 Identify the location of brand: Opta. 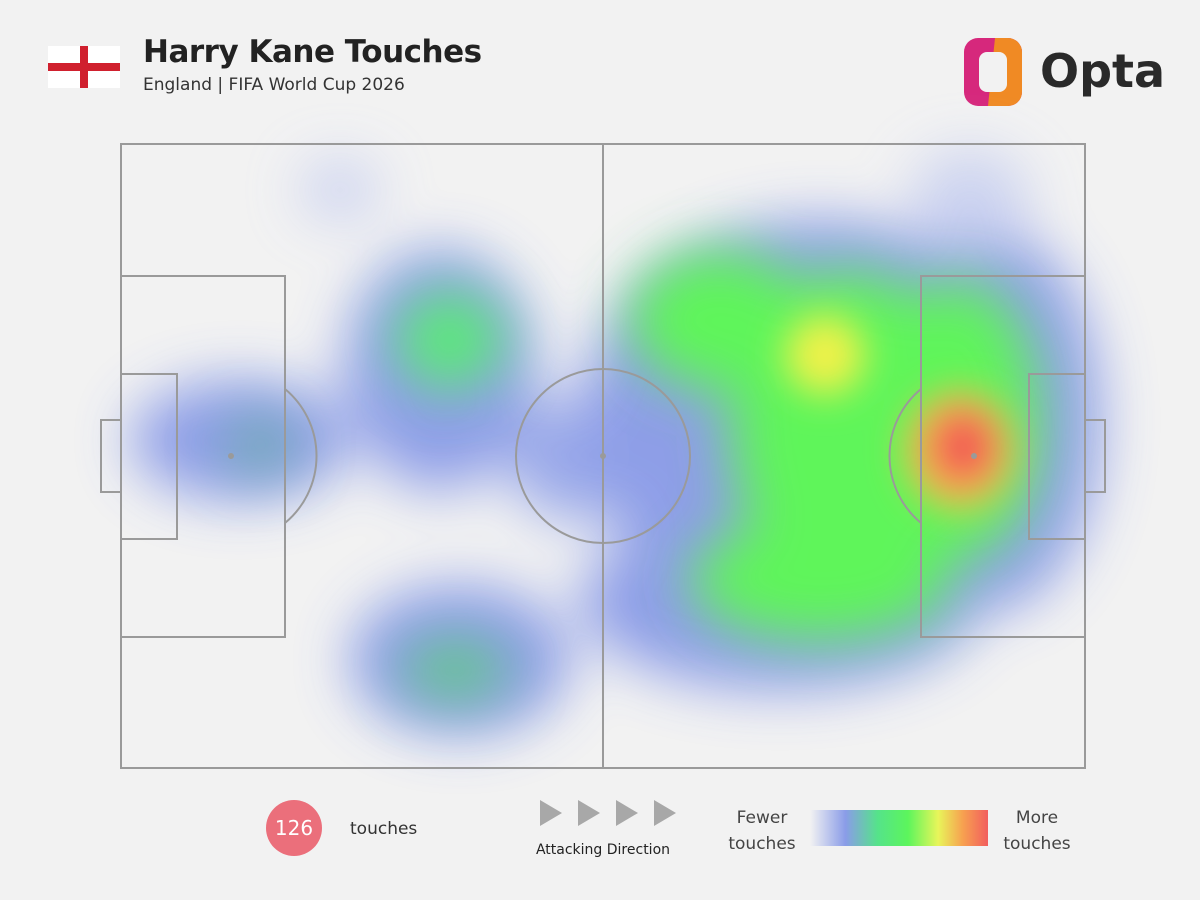
(1103, 71).